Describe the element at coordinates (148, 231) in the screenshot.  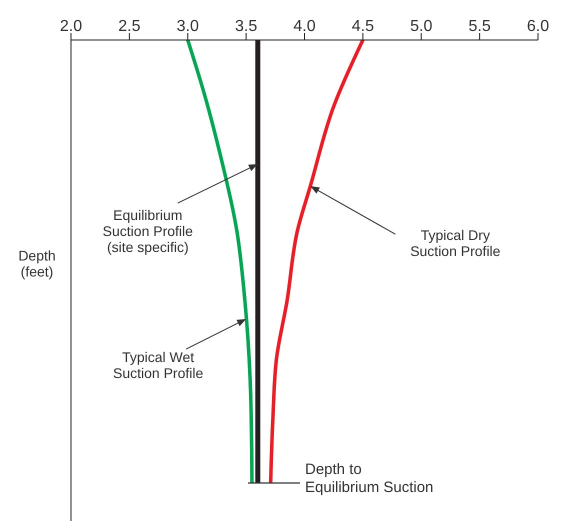
I see `annotation: Equilibrium Suction Profile (site specific)` at that location.